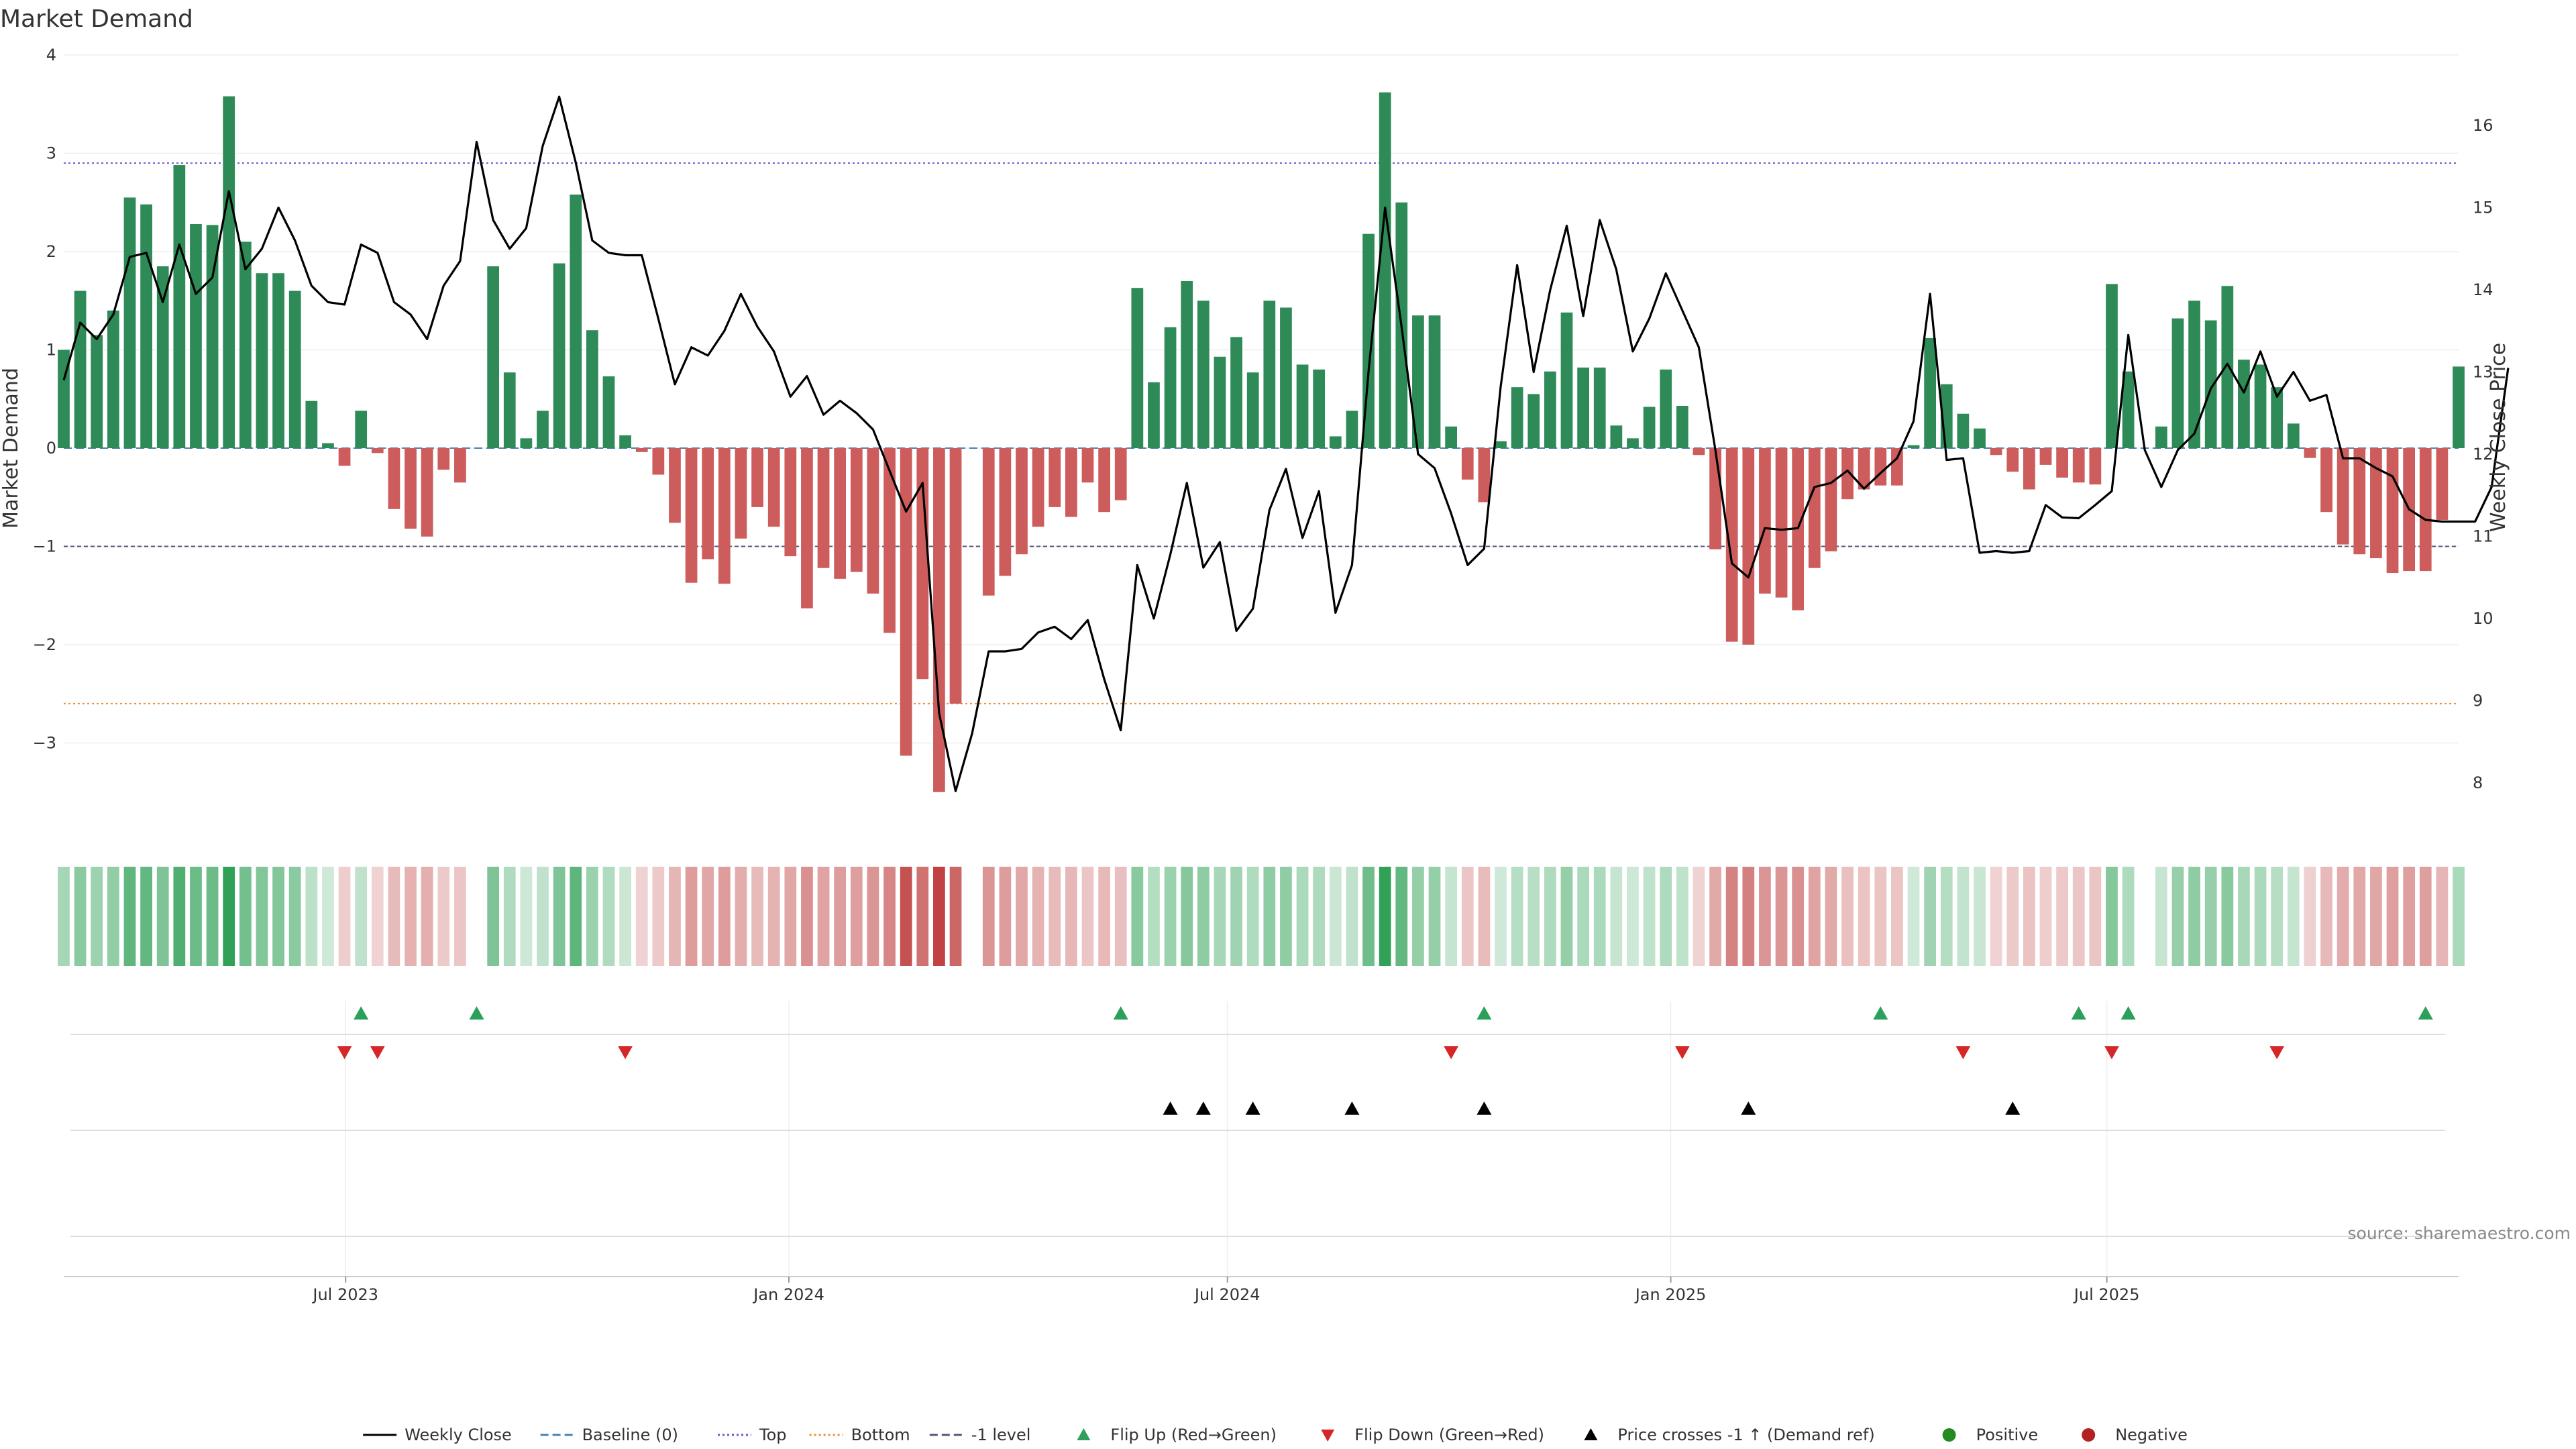 This screenshot has width=2576, height=1449. What do you see at coordinates (1449, 1435) in the screenshot?
I see `legend-label: Flip Down (Green→Red)` at bounding box center [1449, 1435].